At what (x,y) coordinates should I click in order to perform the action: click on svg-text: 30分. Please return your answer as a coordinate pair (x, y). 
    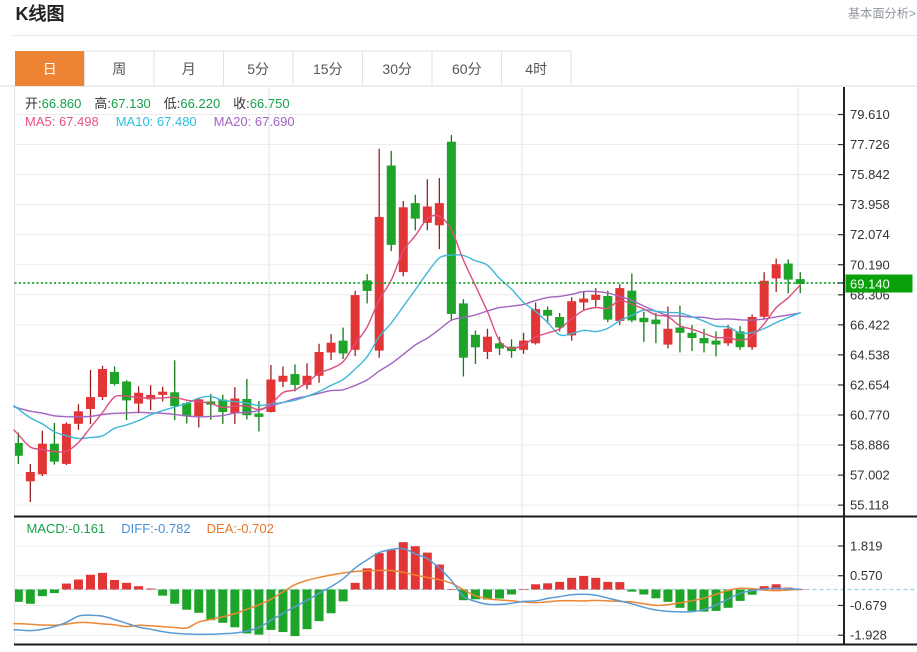
    Looking at the image, I should click on (397, 69).